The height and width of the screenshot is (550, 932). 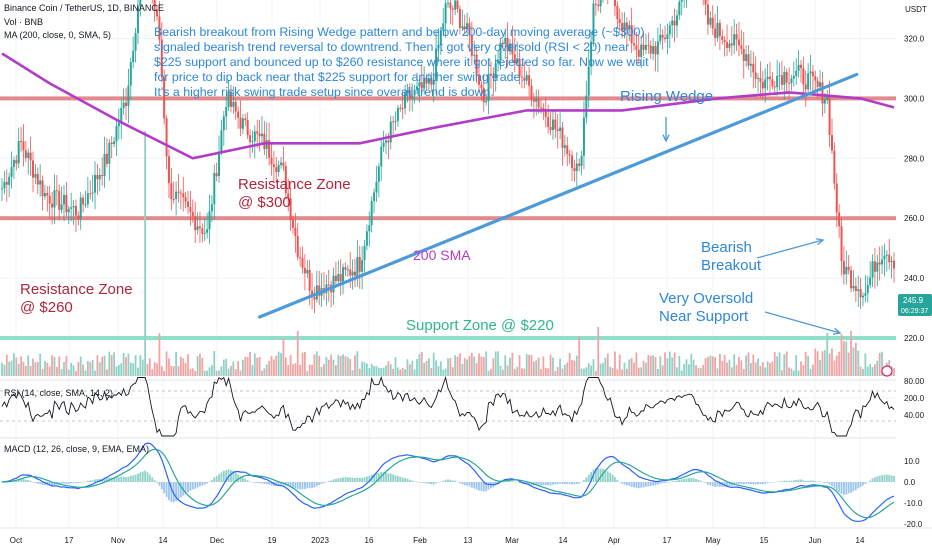 What do you see at coordinates (820, 242) in the screenshot?
I see `breakout-arrow-head` at bounding box center [820, 242].